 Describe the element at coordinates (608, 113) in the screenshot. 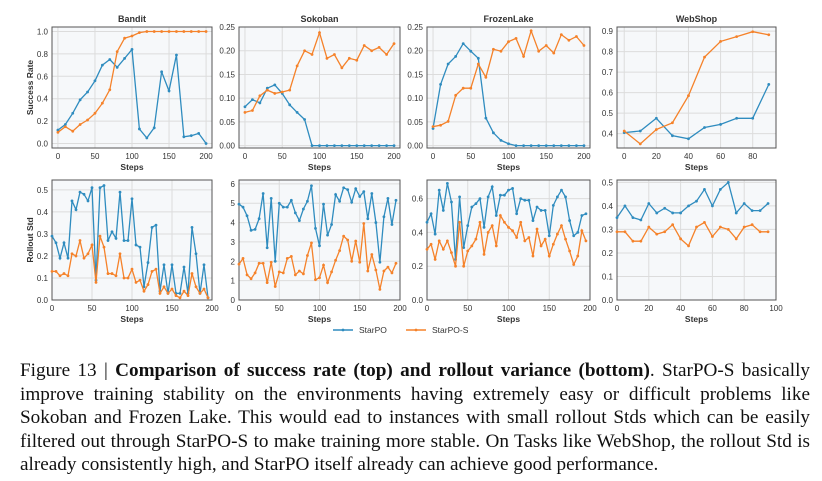

I see `y-tick-label: 0.5` at that location.